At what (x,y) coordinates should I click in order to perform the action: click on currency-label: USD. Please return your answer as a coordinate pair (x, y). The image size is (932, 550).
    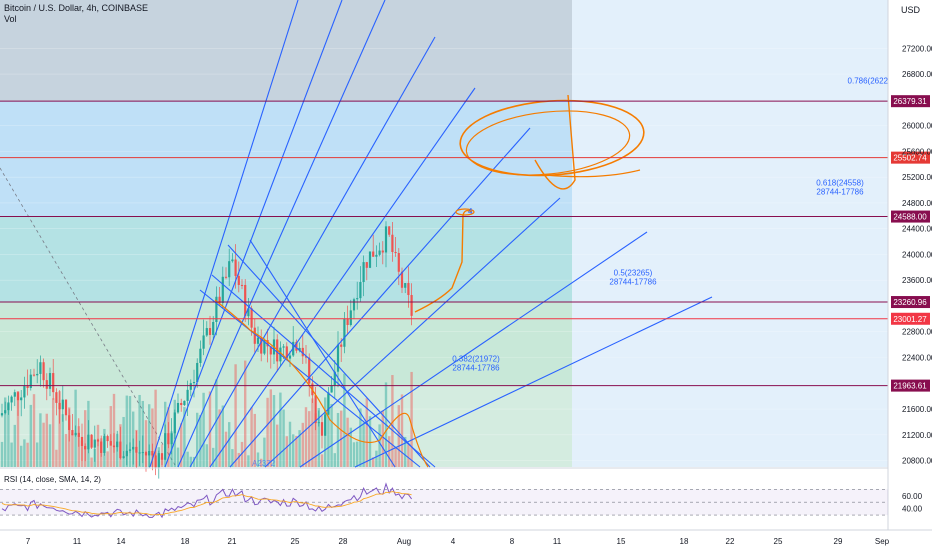
    Looking at the image, I should click on (911, 10).